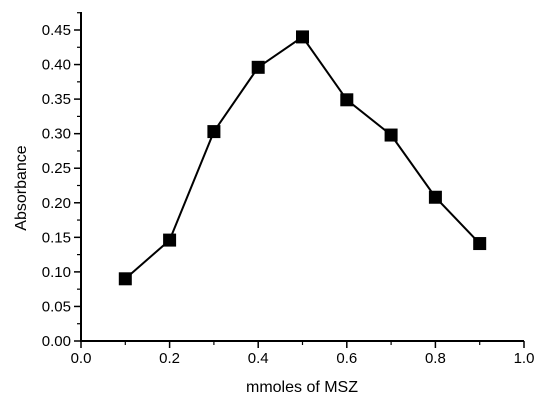 Image resolution: width=544 pixels, height=411 pixels. Describe the element at coordinates (56, 203) in the screenshot. I see `y-tick-label: 0.20` at that location.